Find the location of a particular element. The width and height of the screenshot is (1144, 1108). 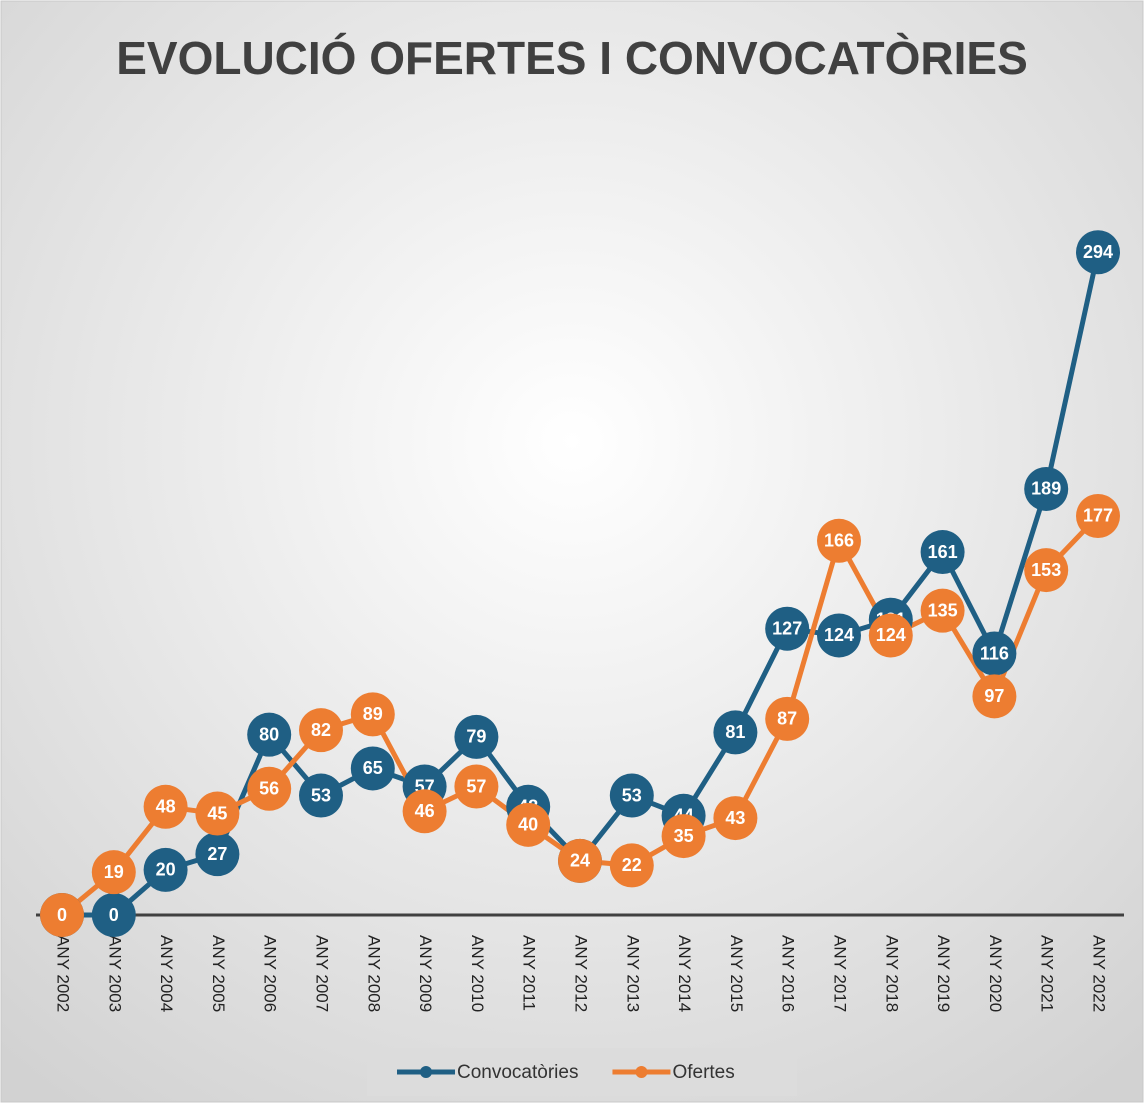

data-label: 87 is located at coordinates (787, 719).